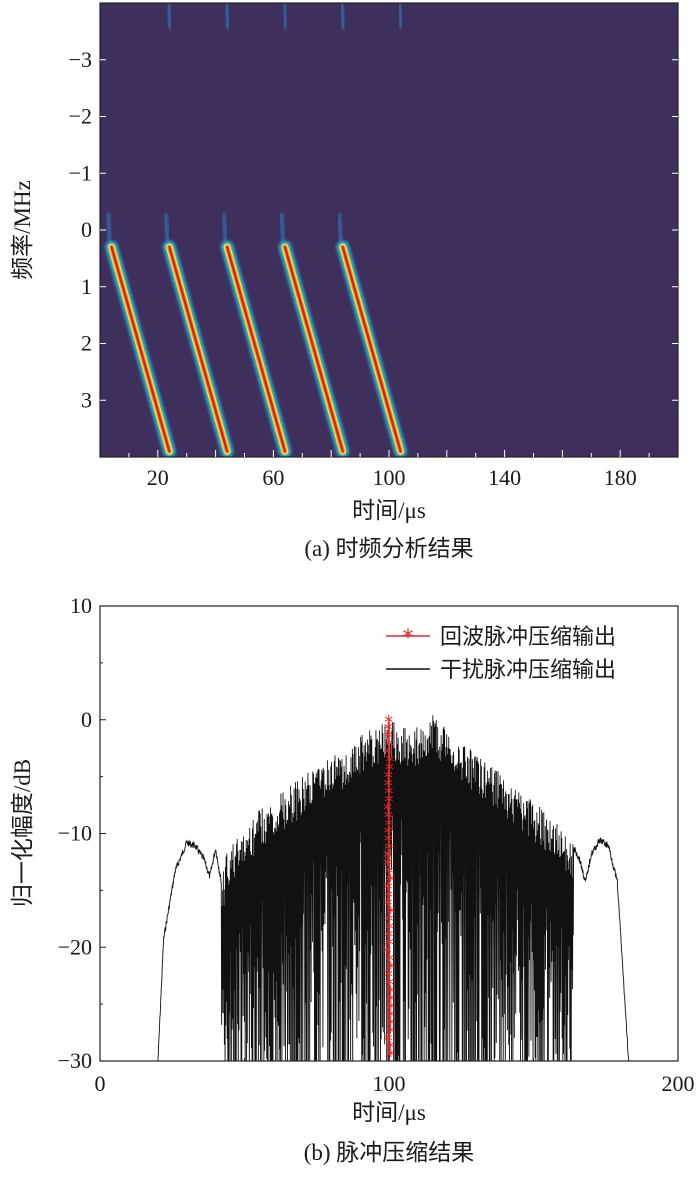 The width and height of the screenshot is (700, 1177). Describe the element at coordinates (389, 1152) in the screenshot. I see `chart-b-caption: (b) 脉冲压缩结果` at that location.